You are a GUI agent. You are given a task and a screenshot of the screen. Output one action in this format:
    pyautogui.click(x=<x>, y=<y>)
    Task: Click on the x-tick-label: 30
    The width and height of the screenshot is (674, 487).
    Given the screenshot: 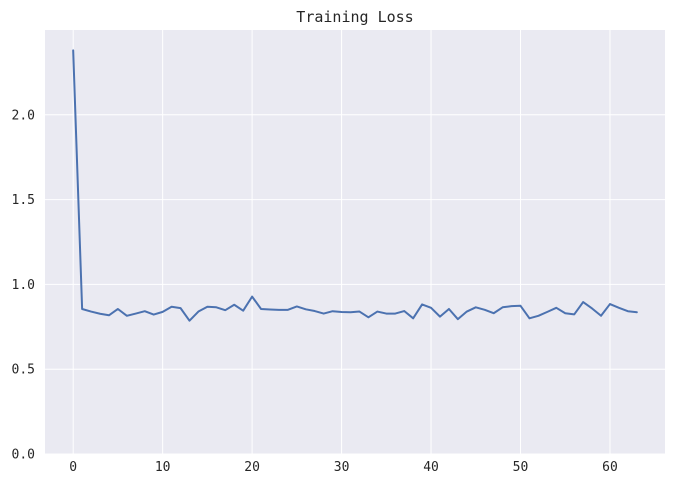 What is the action you would take?
    pyautogui.click(x=342, y=467)
    